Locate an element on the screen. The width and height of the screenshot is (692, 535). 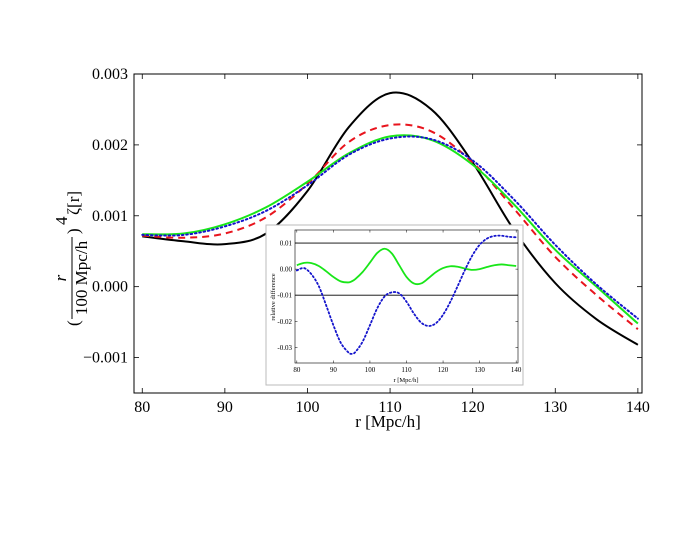
series-blue-line is located at coordinates (406, 294).